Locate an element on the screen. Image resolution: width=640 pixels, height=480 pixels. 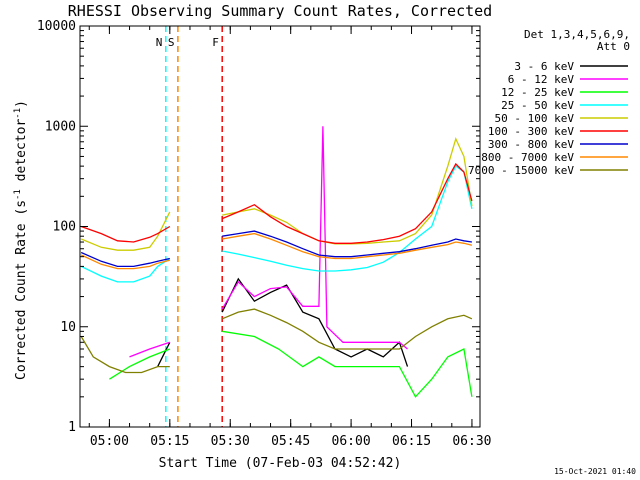
y-axis-label: Corrected Count Rate (s-1 detector-1) is located at coordinates (21, 240).